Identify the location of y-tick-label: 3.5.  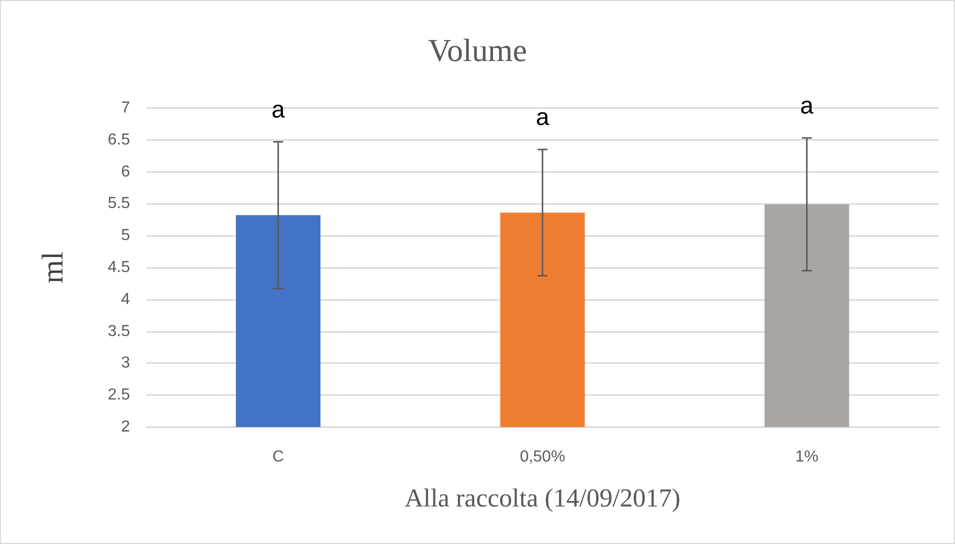
(119, 331).